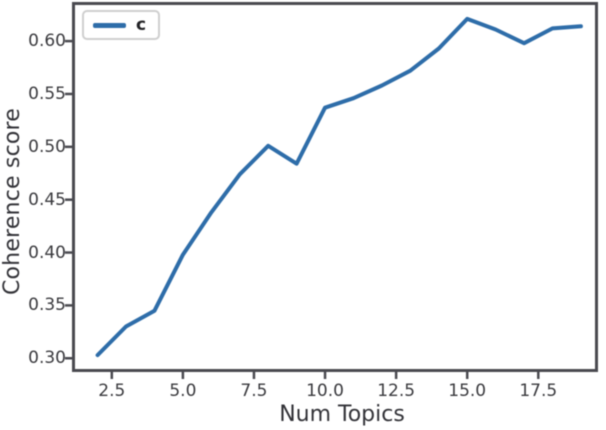 This screenshot has width=606, height=430. Describe the element at coordinates (538, 391) in the screenshot. I see `x-tick-label: 17.5` at that location.